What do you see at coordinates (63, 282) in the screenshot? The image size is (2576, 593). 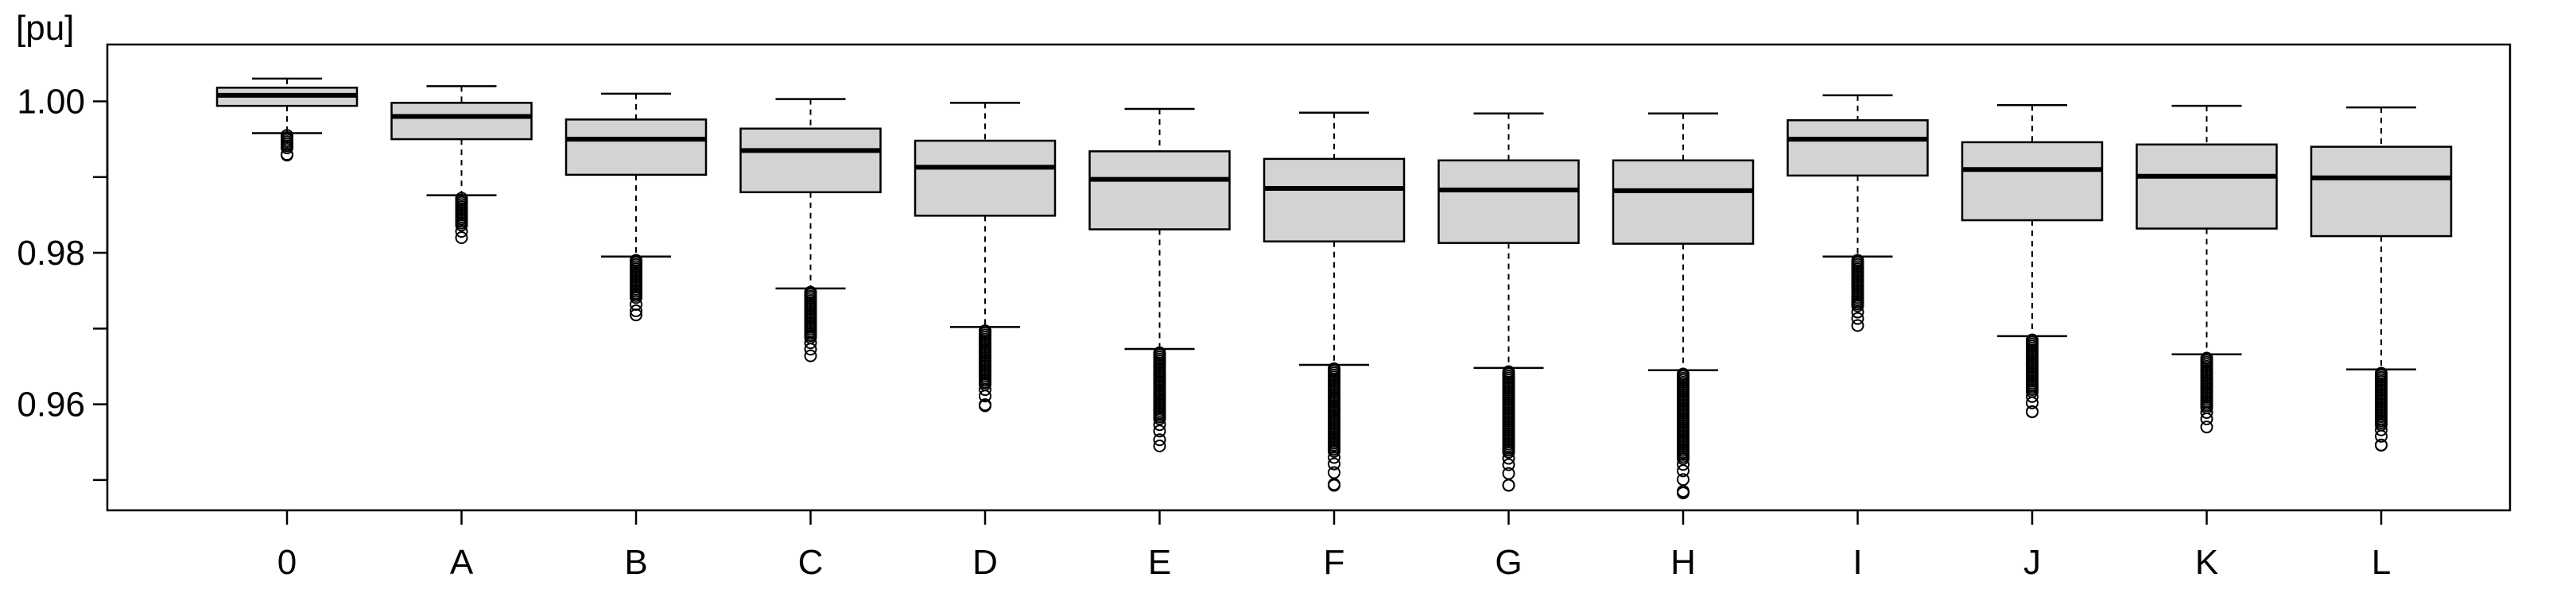 I see `y-axis: 0.96 0.98 1.00` at bounding box center [63, 282].